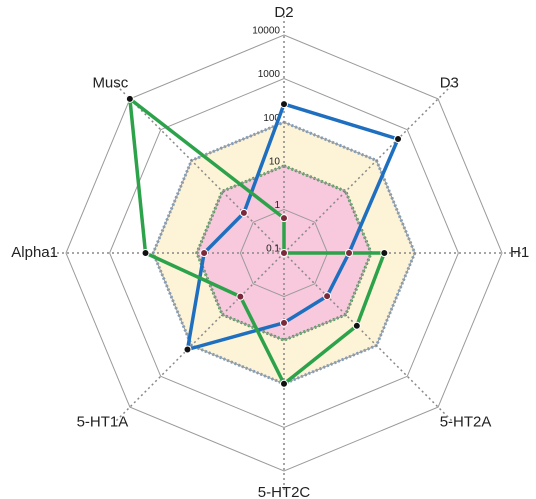 Image resolution: width=536 pixels, height=499 pixels. Describe the element at coordinates (110, 82) in the screenshot. I see `axis-label: Musc` at that location.